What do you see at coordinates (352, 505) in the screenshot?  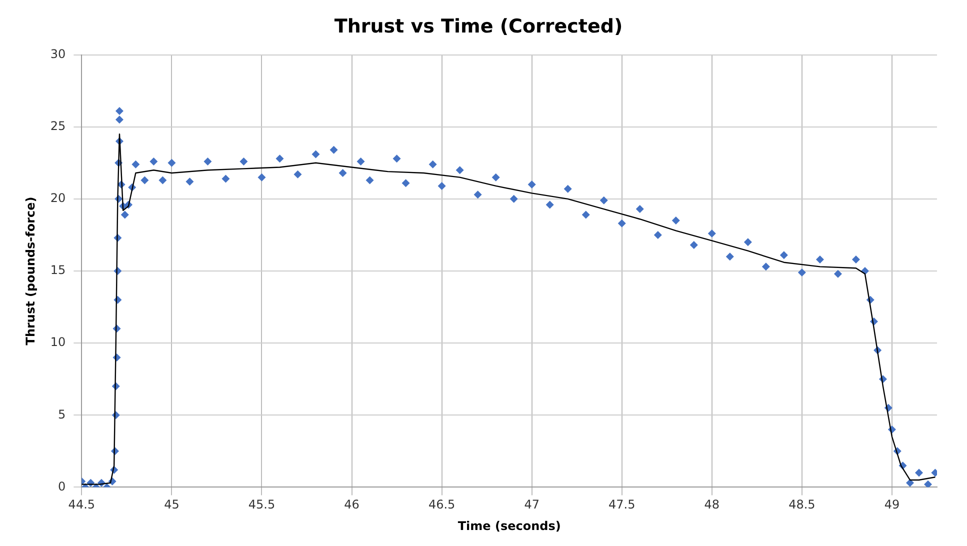 I see `x-tick-label: 46` at bounding box center [352, 505].